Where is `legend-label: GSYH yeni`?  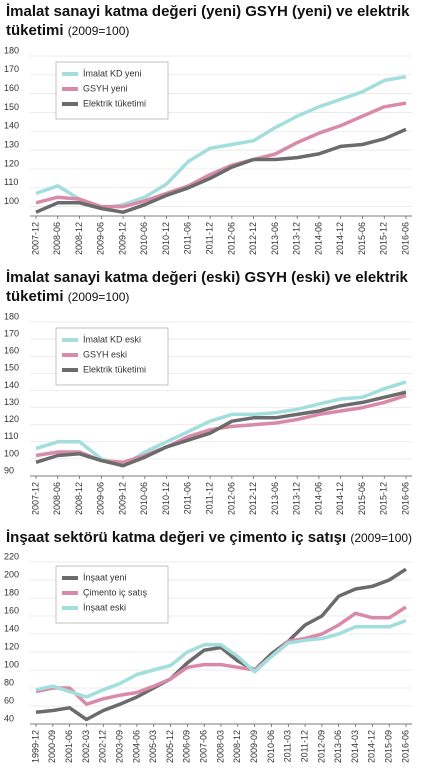 legend-label: GSYH yeni is located at coordinates (105, 88).